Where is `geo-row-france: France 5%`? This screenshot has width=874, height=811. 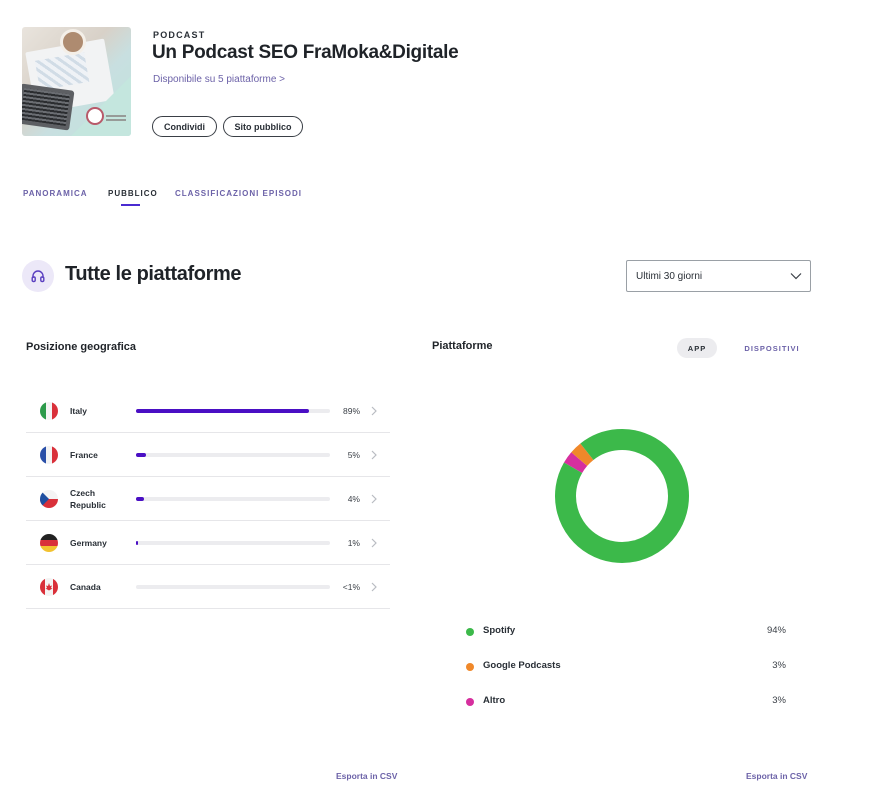 geo-row-france: France 5% is located at coordinates (208, 455).